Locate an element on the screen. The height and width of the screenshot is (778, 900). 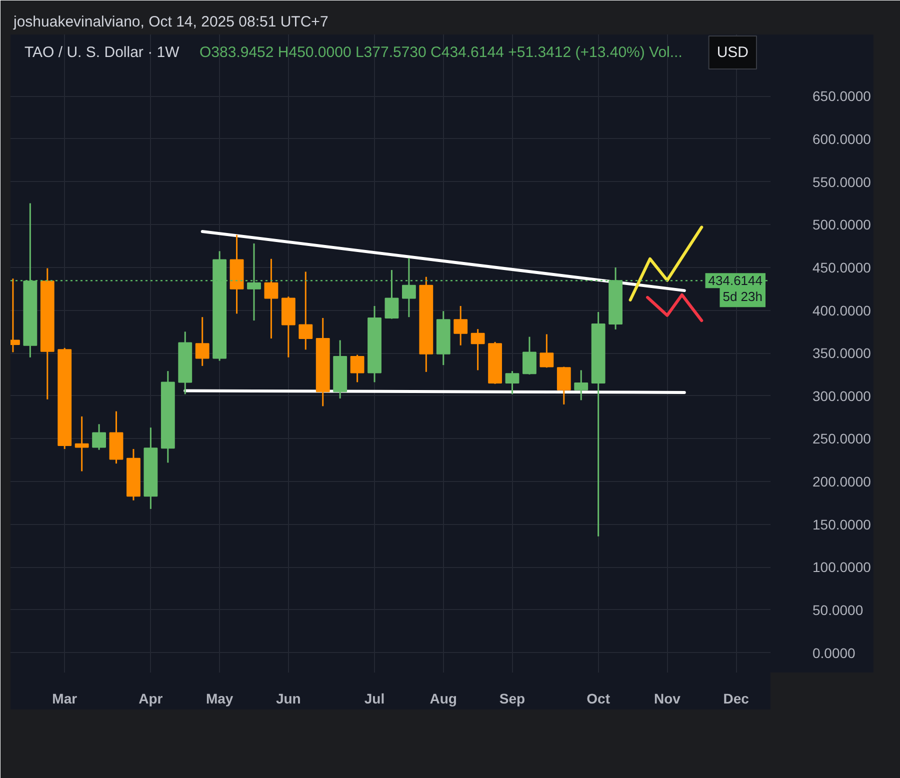
x-tick-label: Jun is located at coordinates (288, 698).